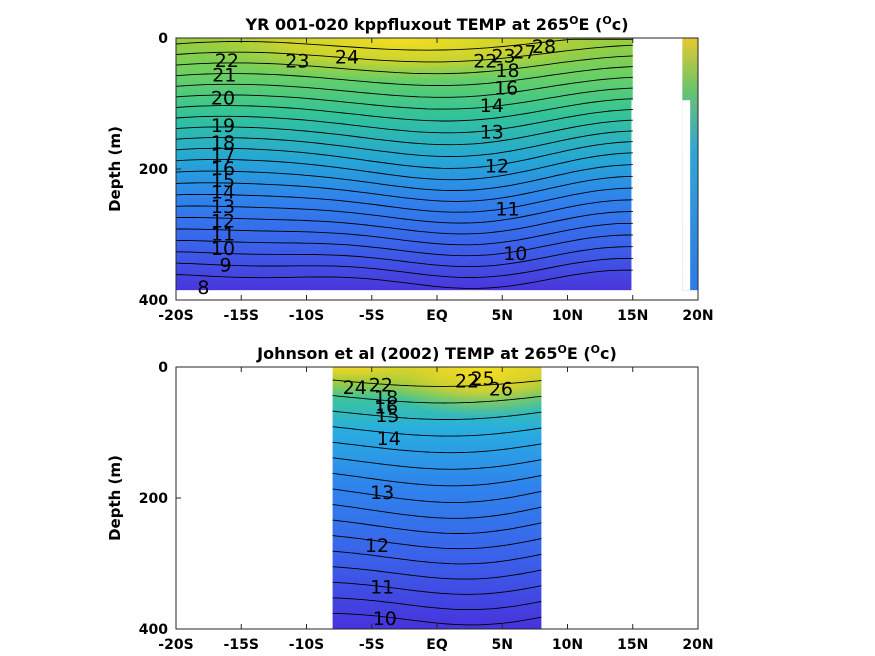 The width and height of the screenshot is (875, 656). I want to click on contour-lines, so click(437, 502).